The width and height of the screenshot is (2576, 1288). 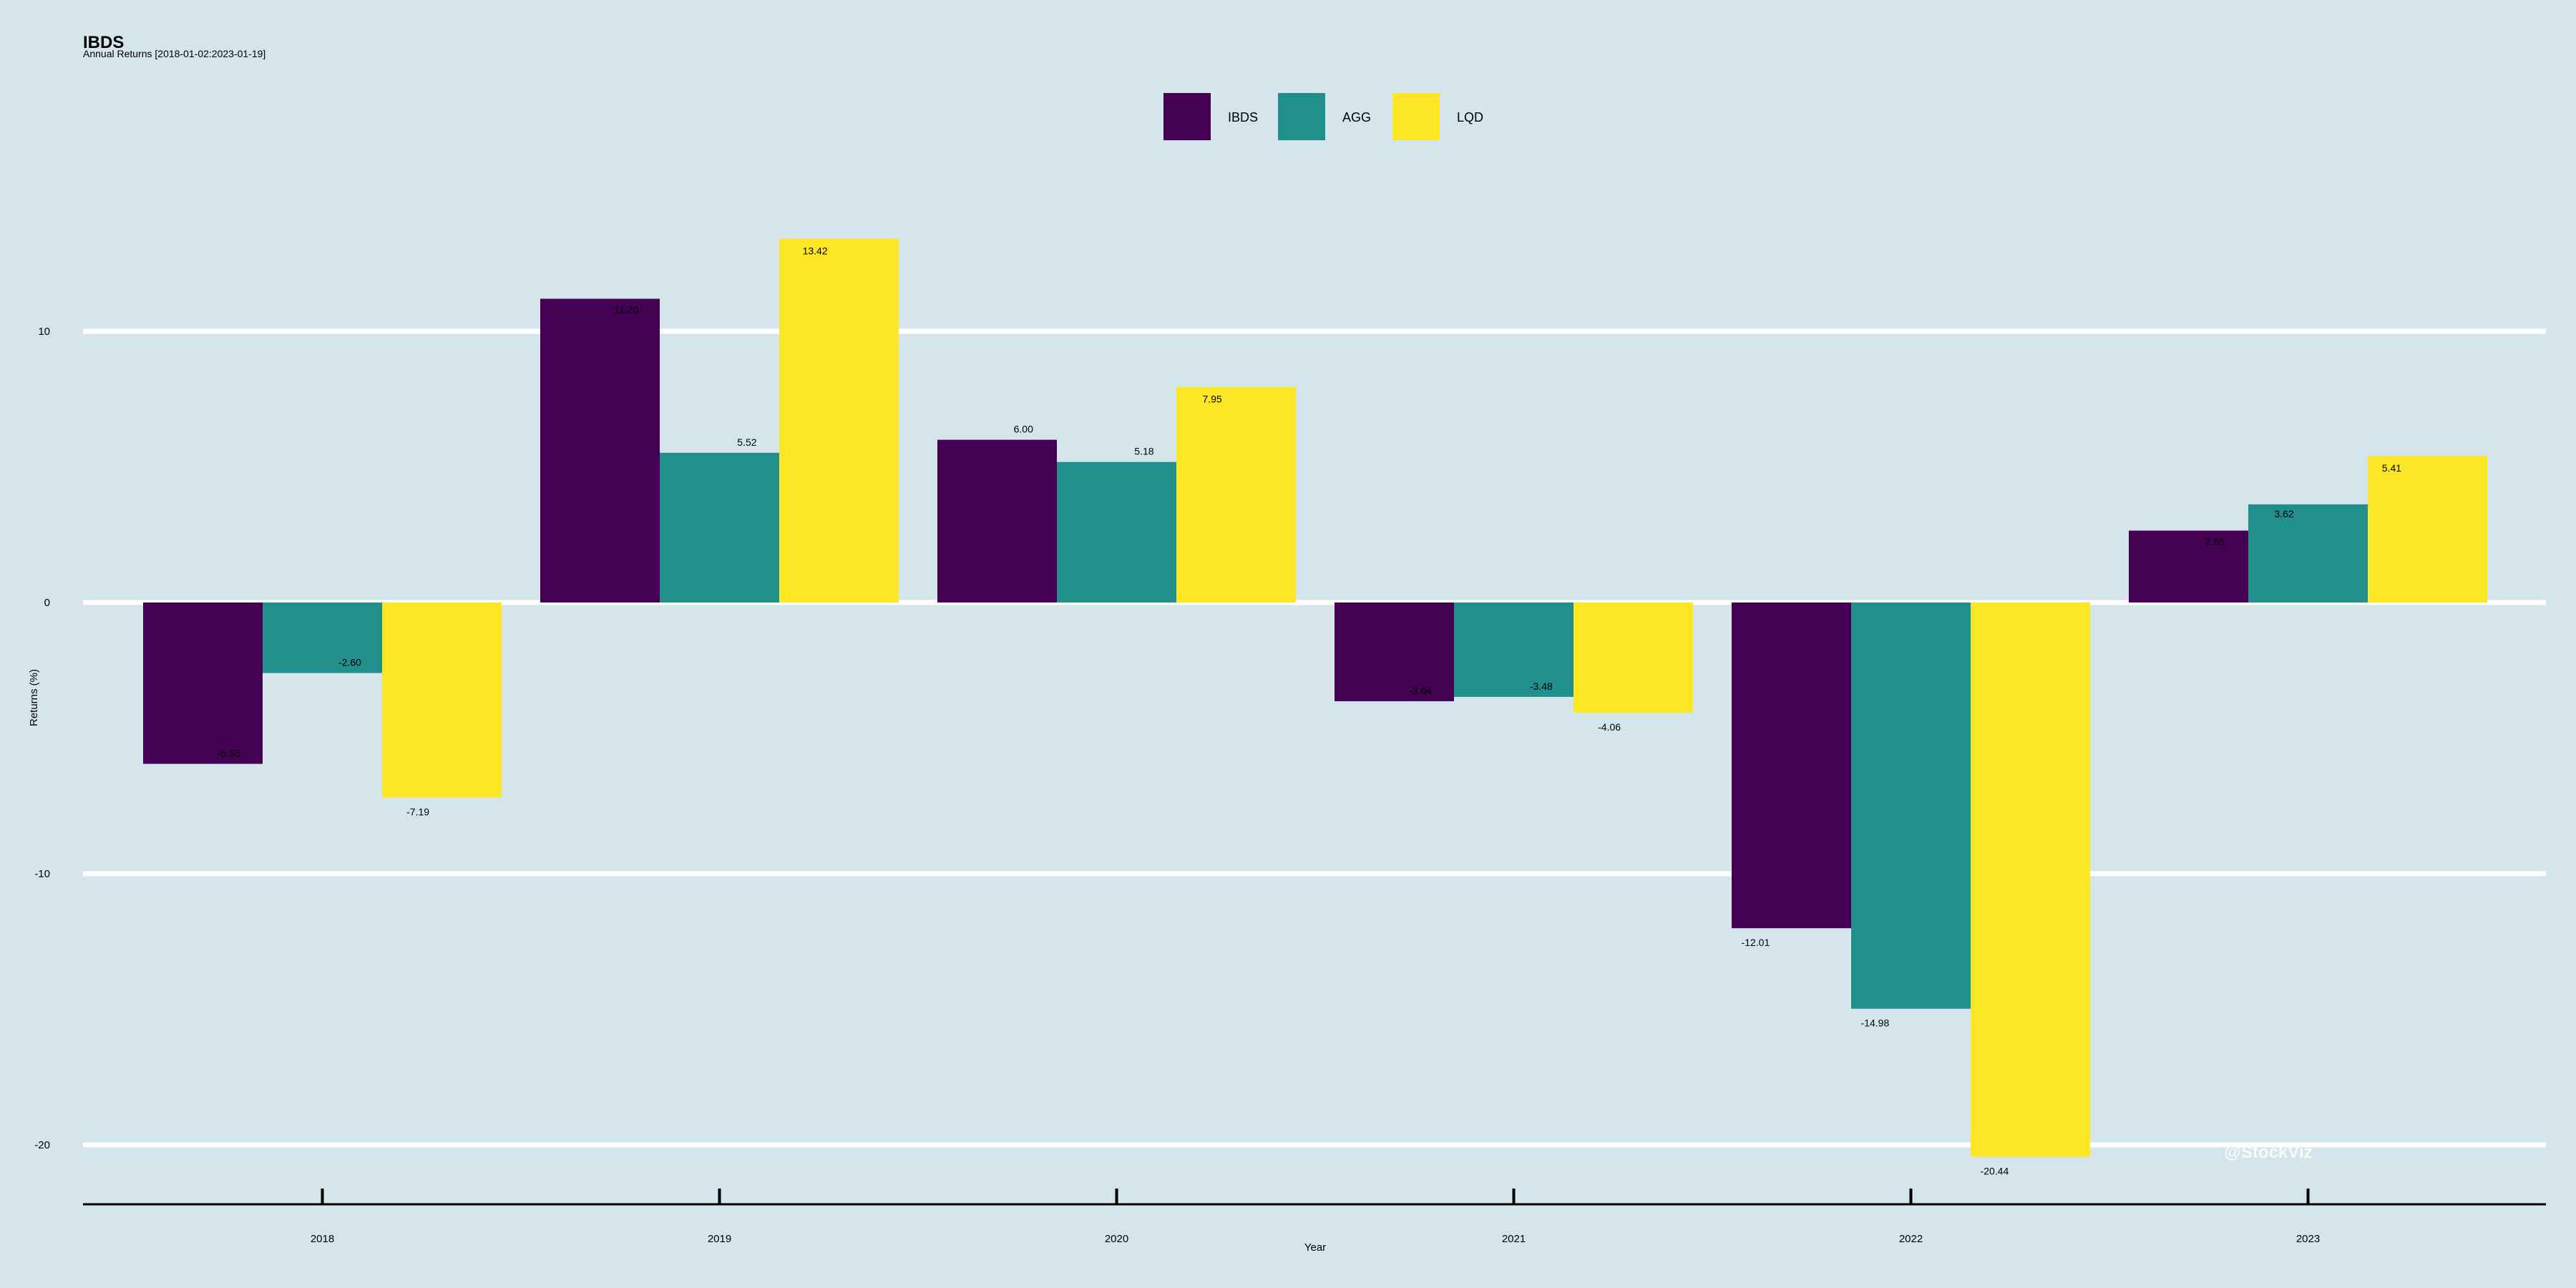 I want to click on data-label: 11.20, so click(x=626, y=310).